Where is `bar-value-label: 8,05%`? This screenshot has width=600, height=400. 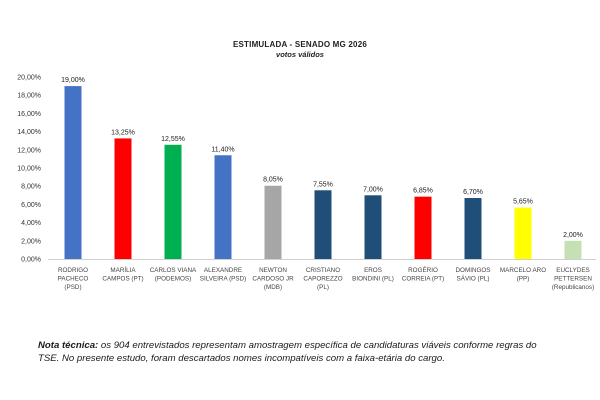
bar-value-label: 8,05% is located at coordinates (273, 180).